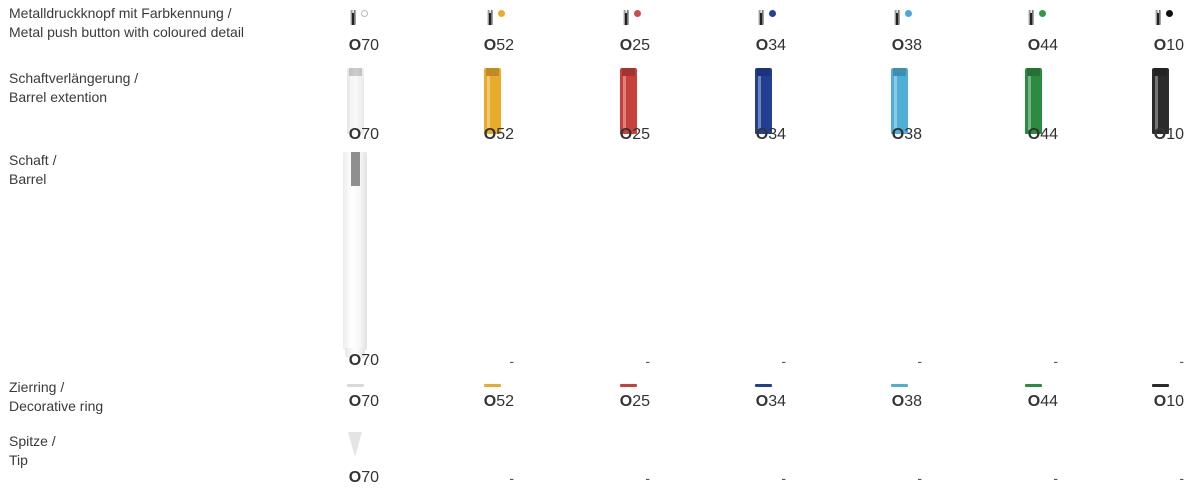 The height and width of the screenshot is (488, 1191). I want to click on code-ring-o38: O38, so click(906, 401).